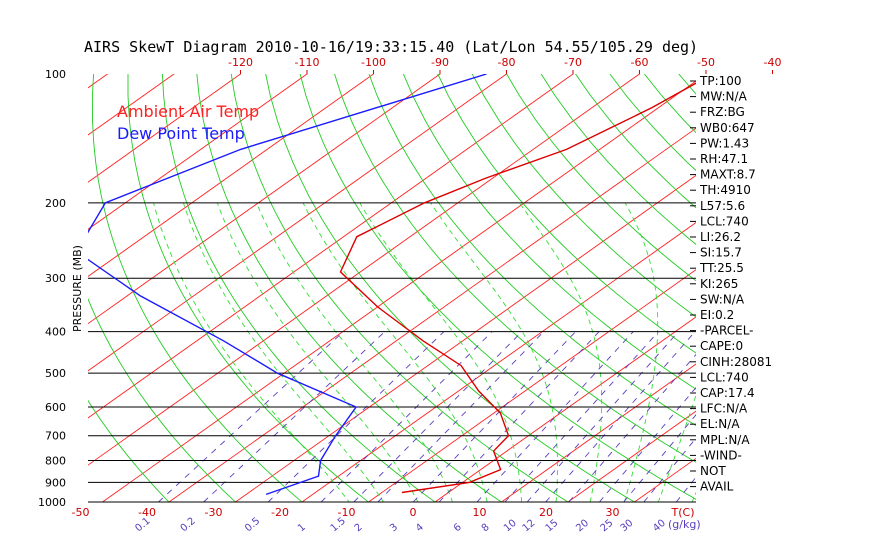 The height and width of the screenshot is (560, 870). I want to click on mixing-ratio-label: 4, so click(420, 528).